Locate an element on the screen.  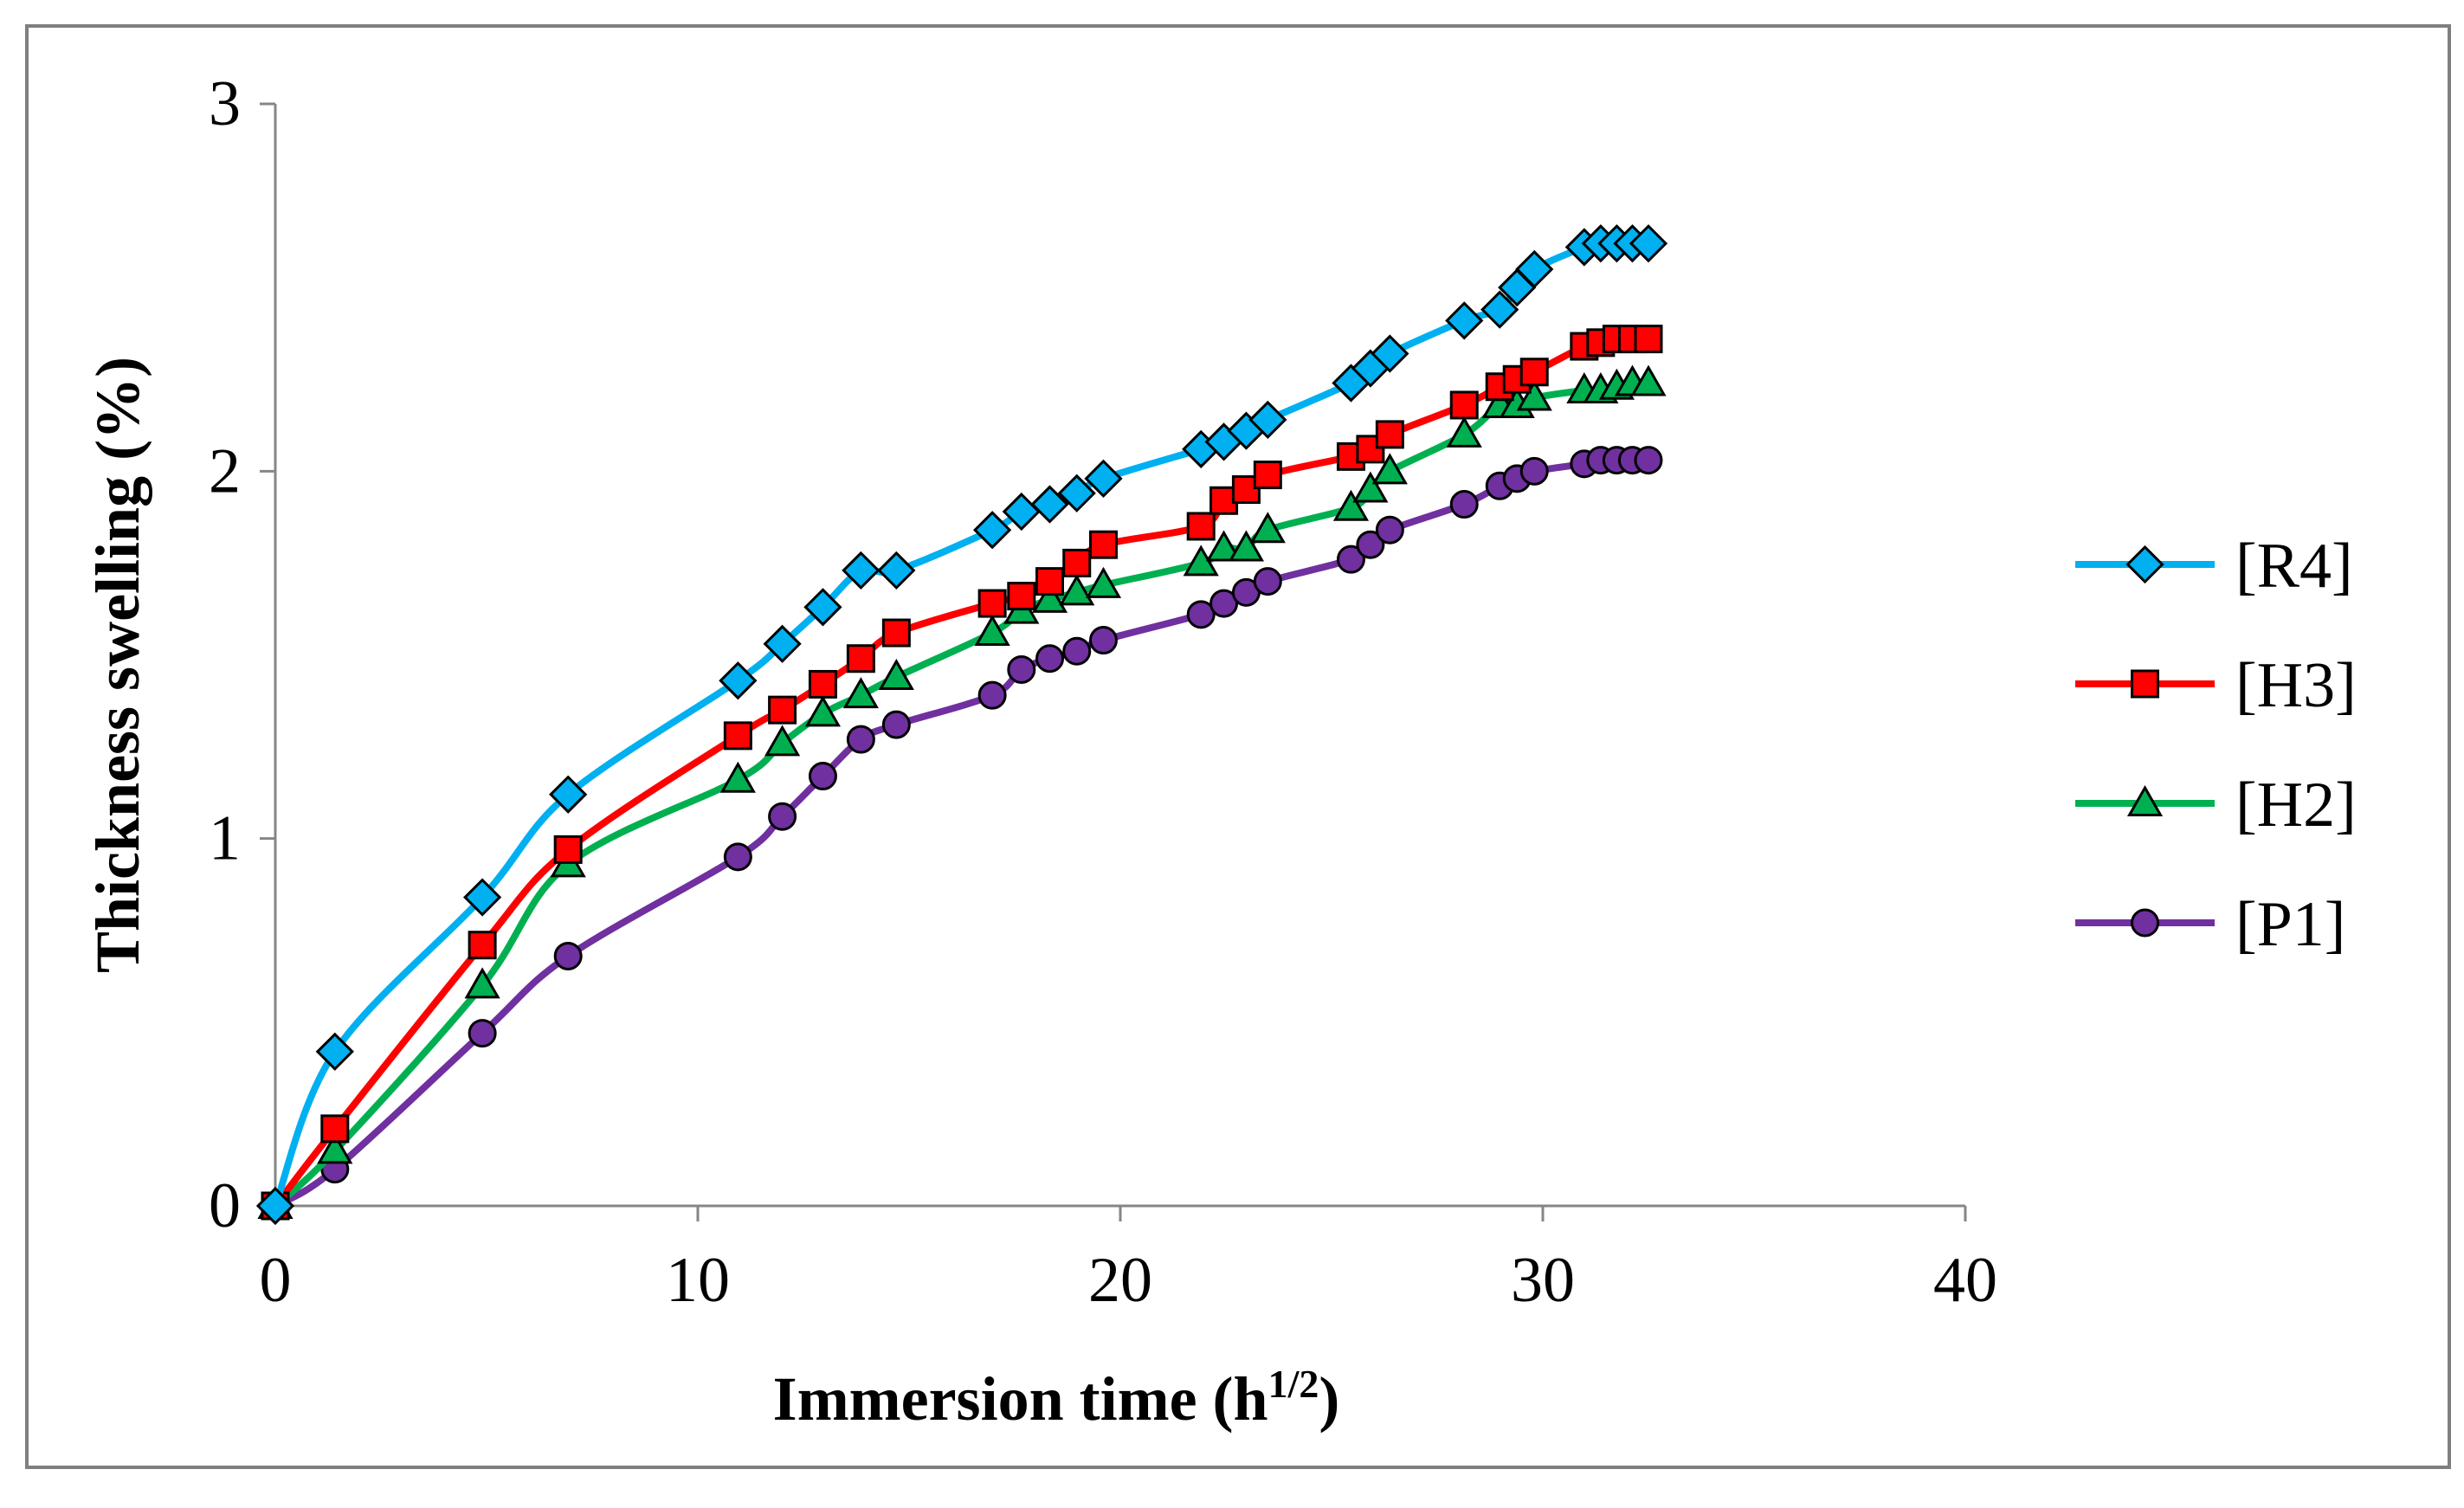
y-tick-label: 2 is located at coordinates (225, 470).